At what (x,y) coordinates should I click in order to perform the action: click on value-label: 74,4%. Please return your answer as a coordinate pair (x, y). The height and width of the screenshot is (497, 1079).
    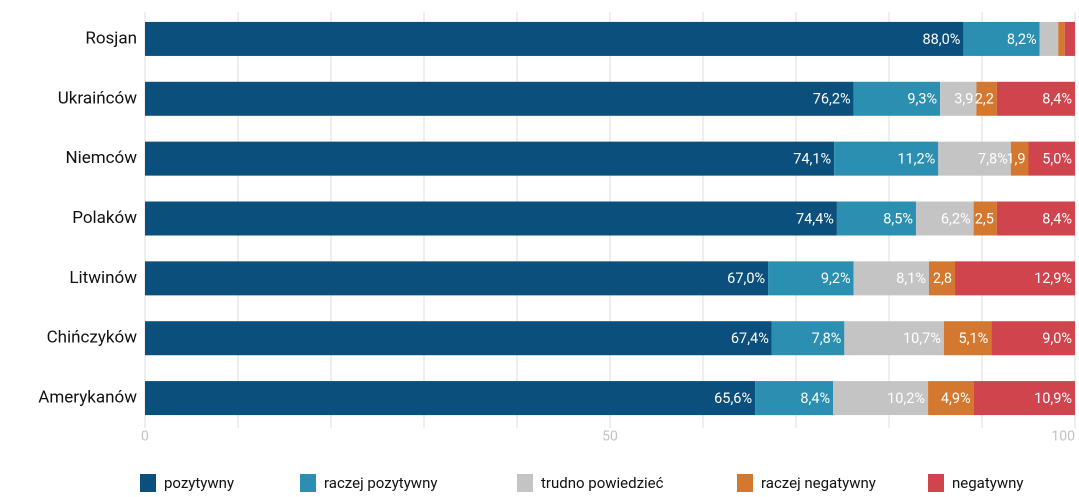
    Looking at the image, I should click on (815, 218).